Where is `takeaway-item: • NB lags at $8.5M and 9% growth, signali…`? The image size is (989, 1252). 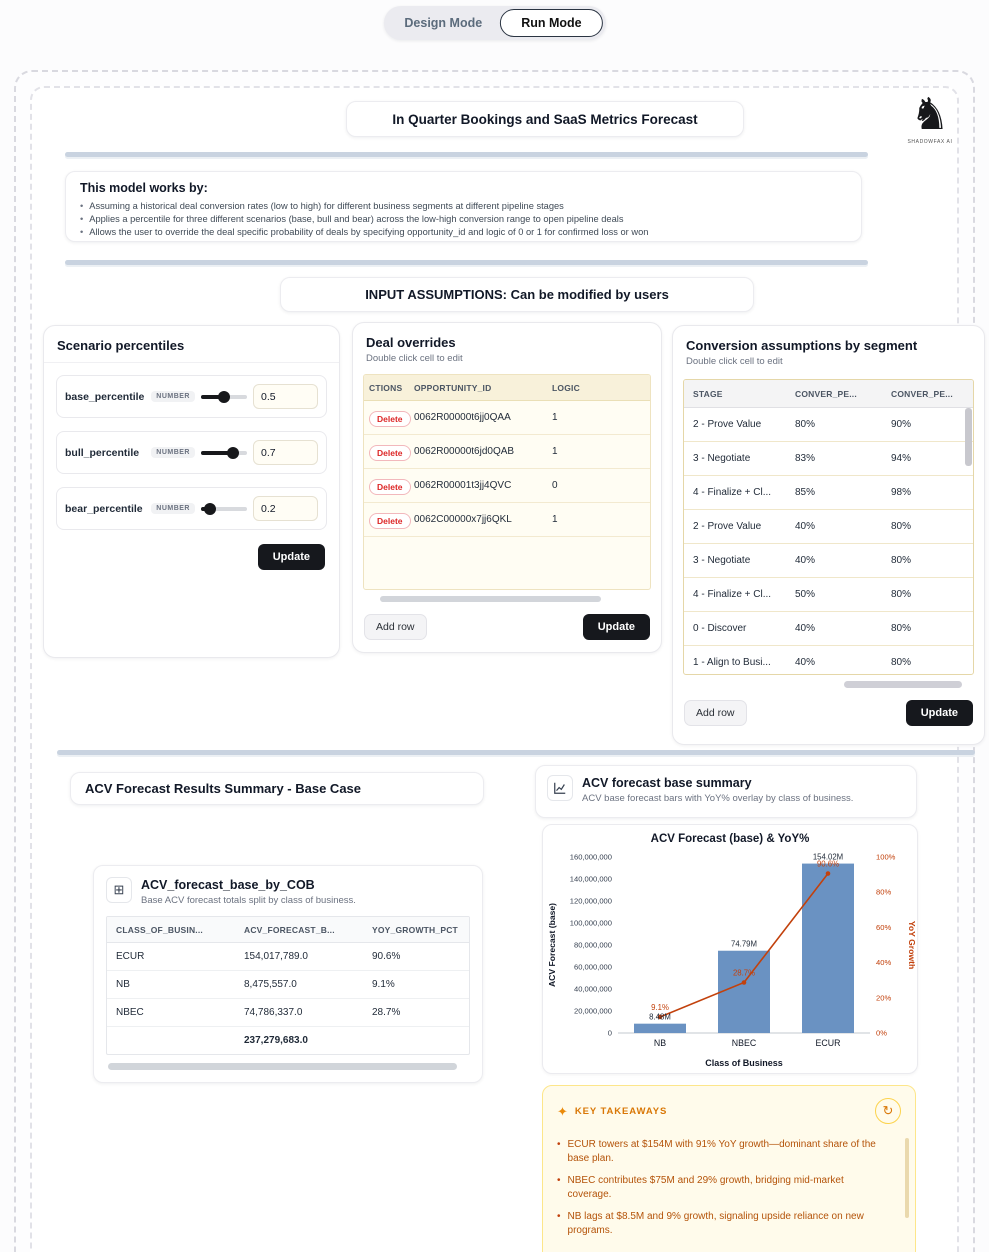 takeaway-item: • NB lags at $8.5M and 9% growth, signali… is located at coordinates (718, 1223).